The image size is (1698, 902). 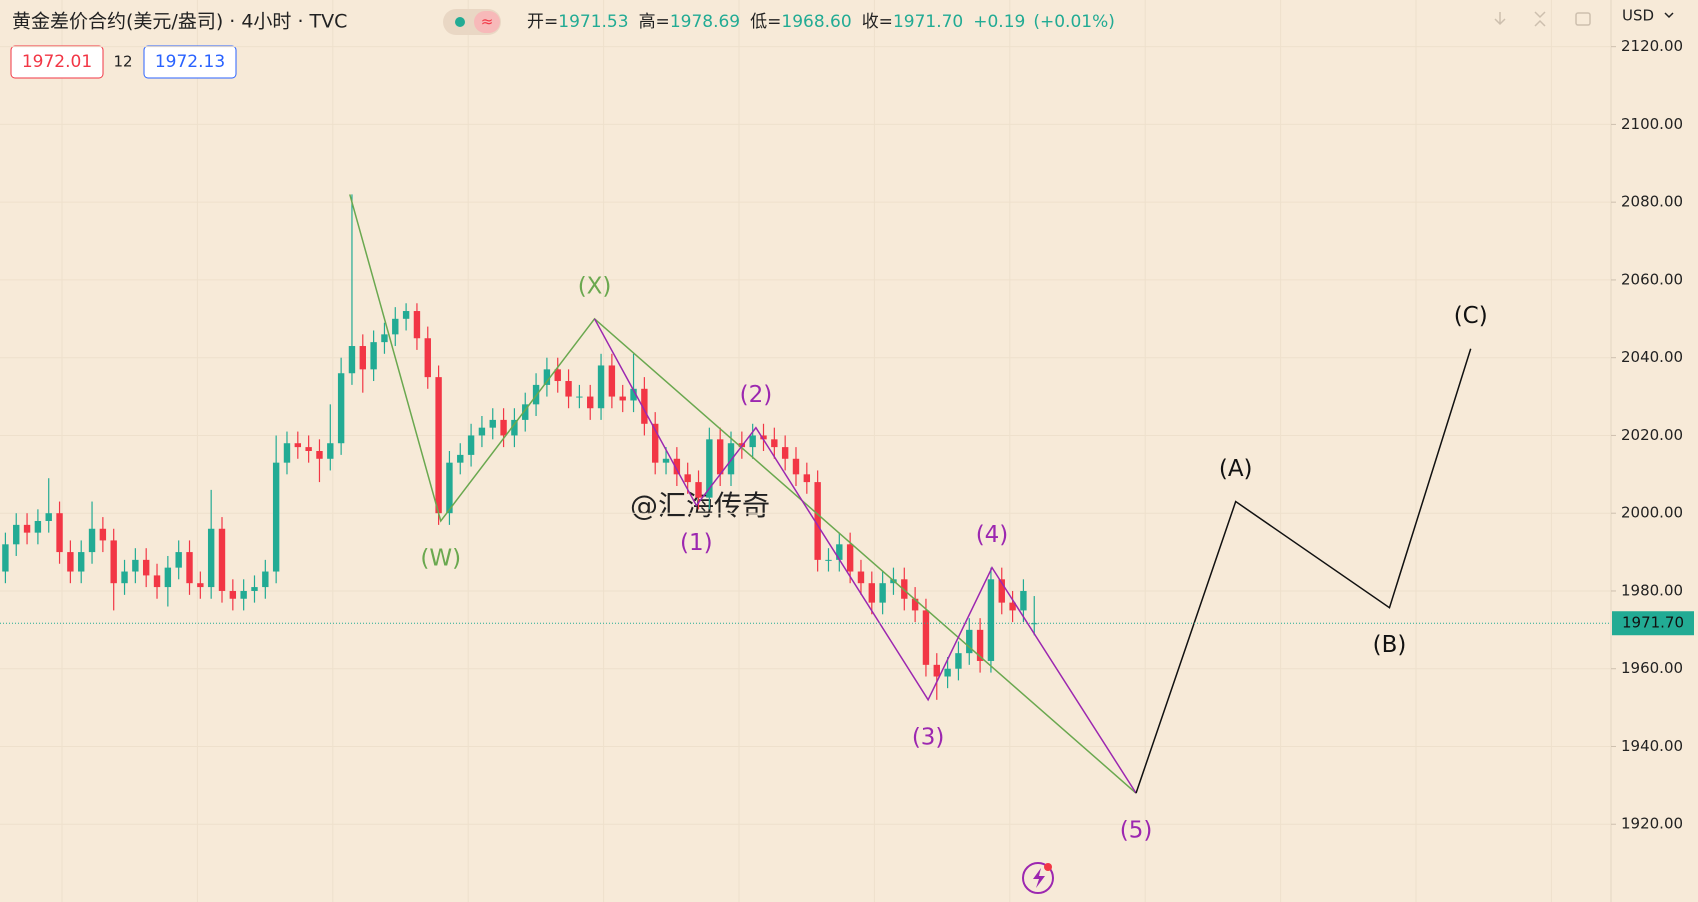 I want to click on bid-box, so click(x=57, y=62).